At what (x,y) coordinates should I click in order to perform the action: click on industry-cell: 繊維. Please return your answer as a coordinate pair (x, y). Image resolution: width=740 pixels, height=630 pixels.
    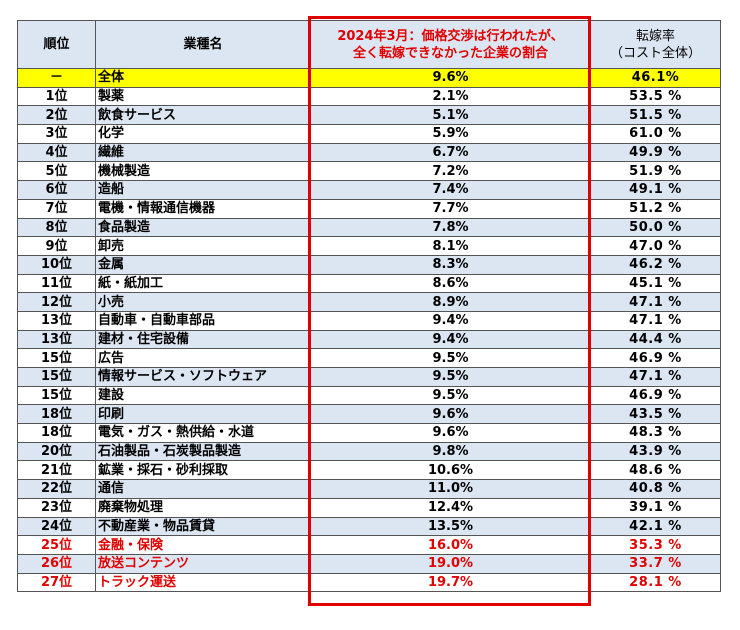
    Looking at the image, I should click on (203, 152).